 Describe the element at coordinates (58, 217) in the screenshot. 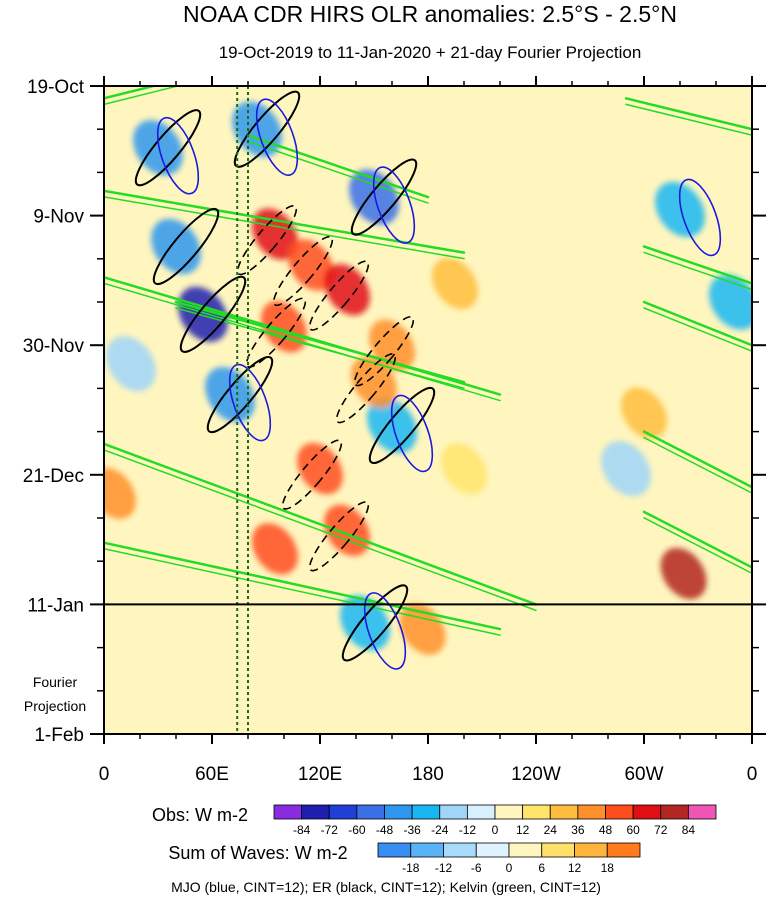

I see `y-tick-label: 9-Nov` at that location.